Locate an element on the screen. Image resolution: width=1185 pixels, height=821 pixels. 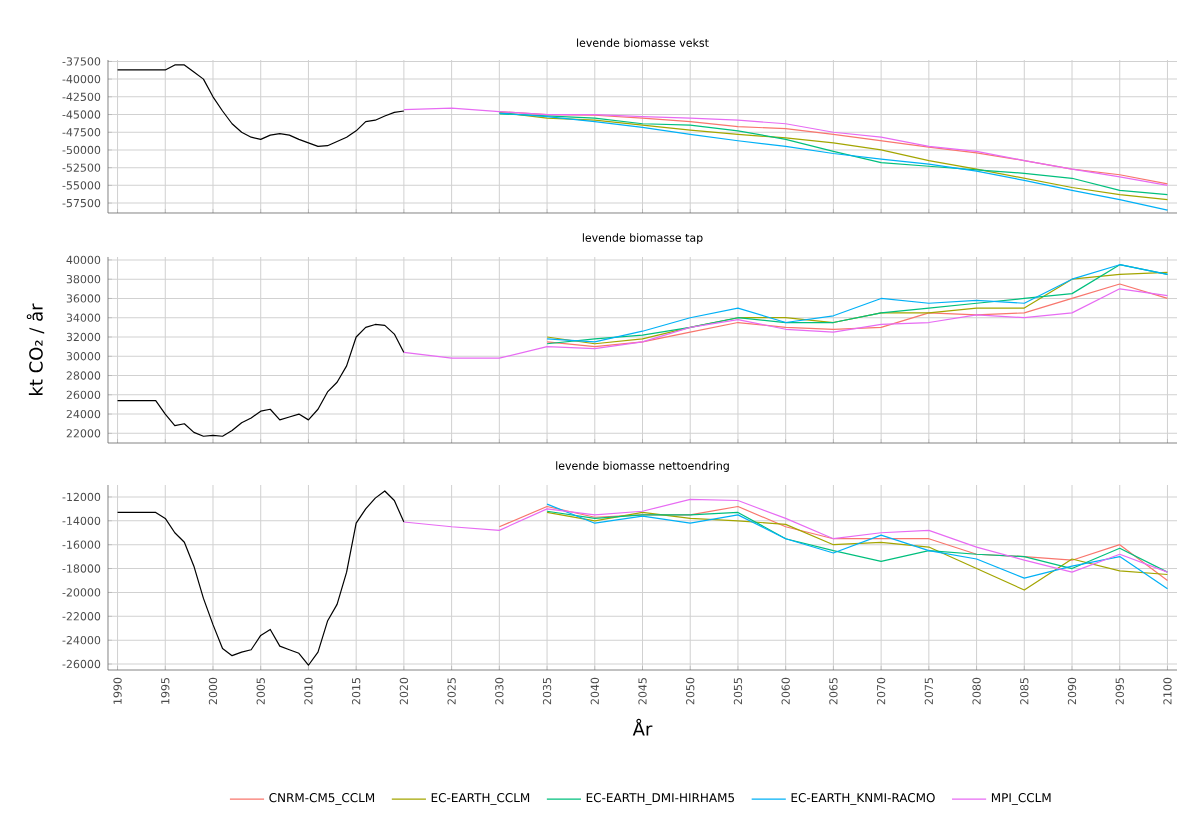
y-tick-label: -55000 is located at coordinates (81, 185).